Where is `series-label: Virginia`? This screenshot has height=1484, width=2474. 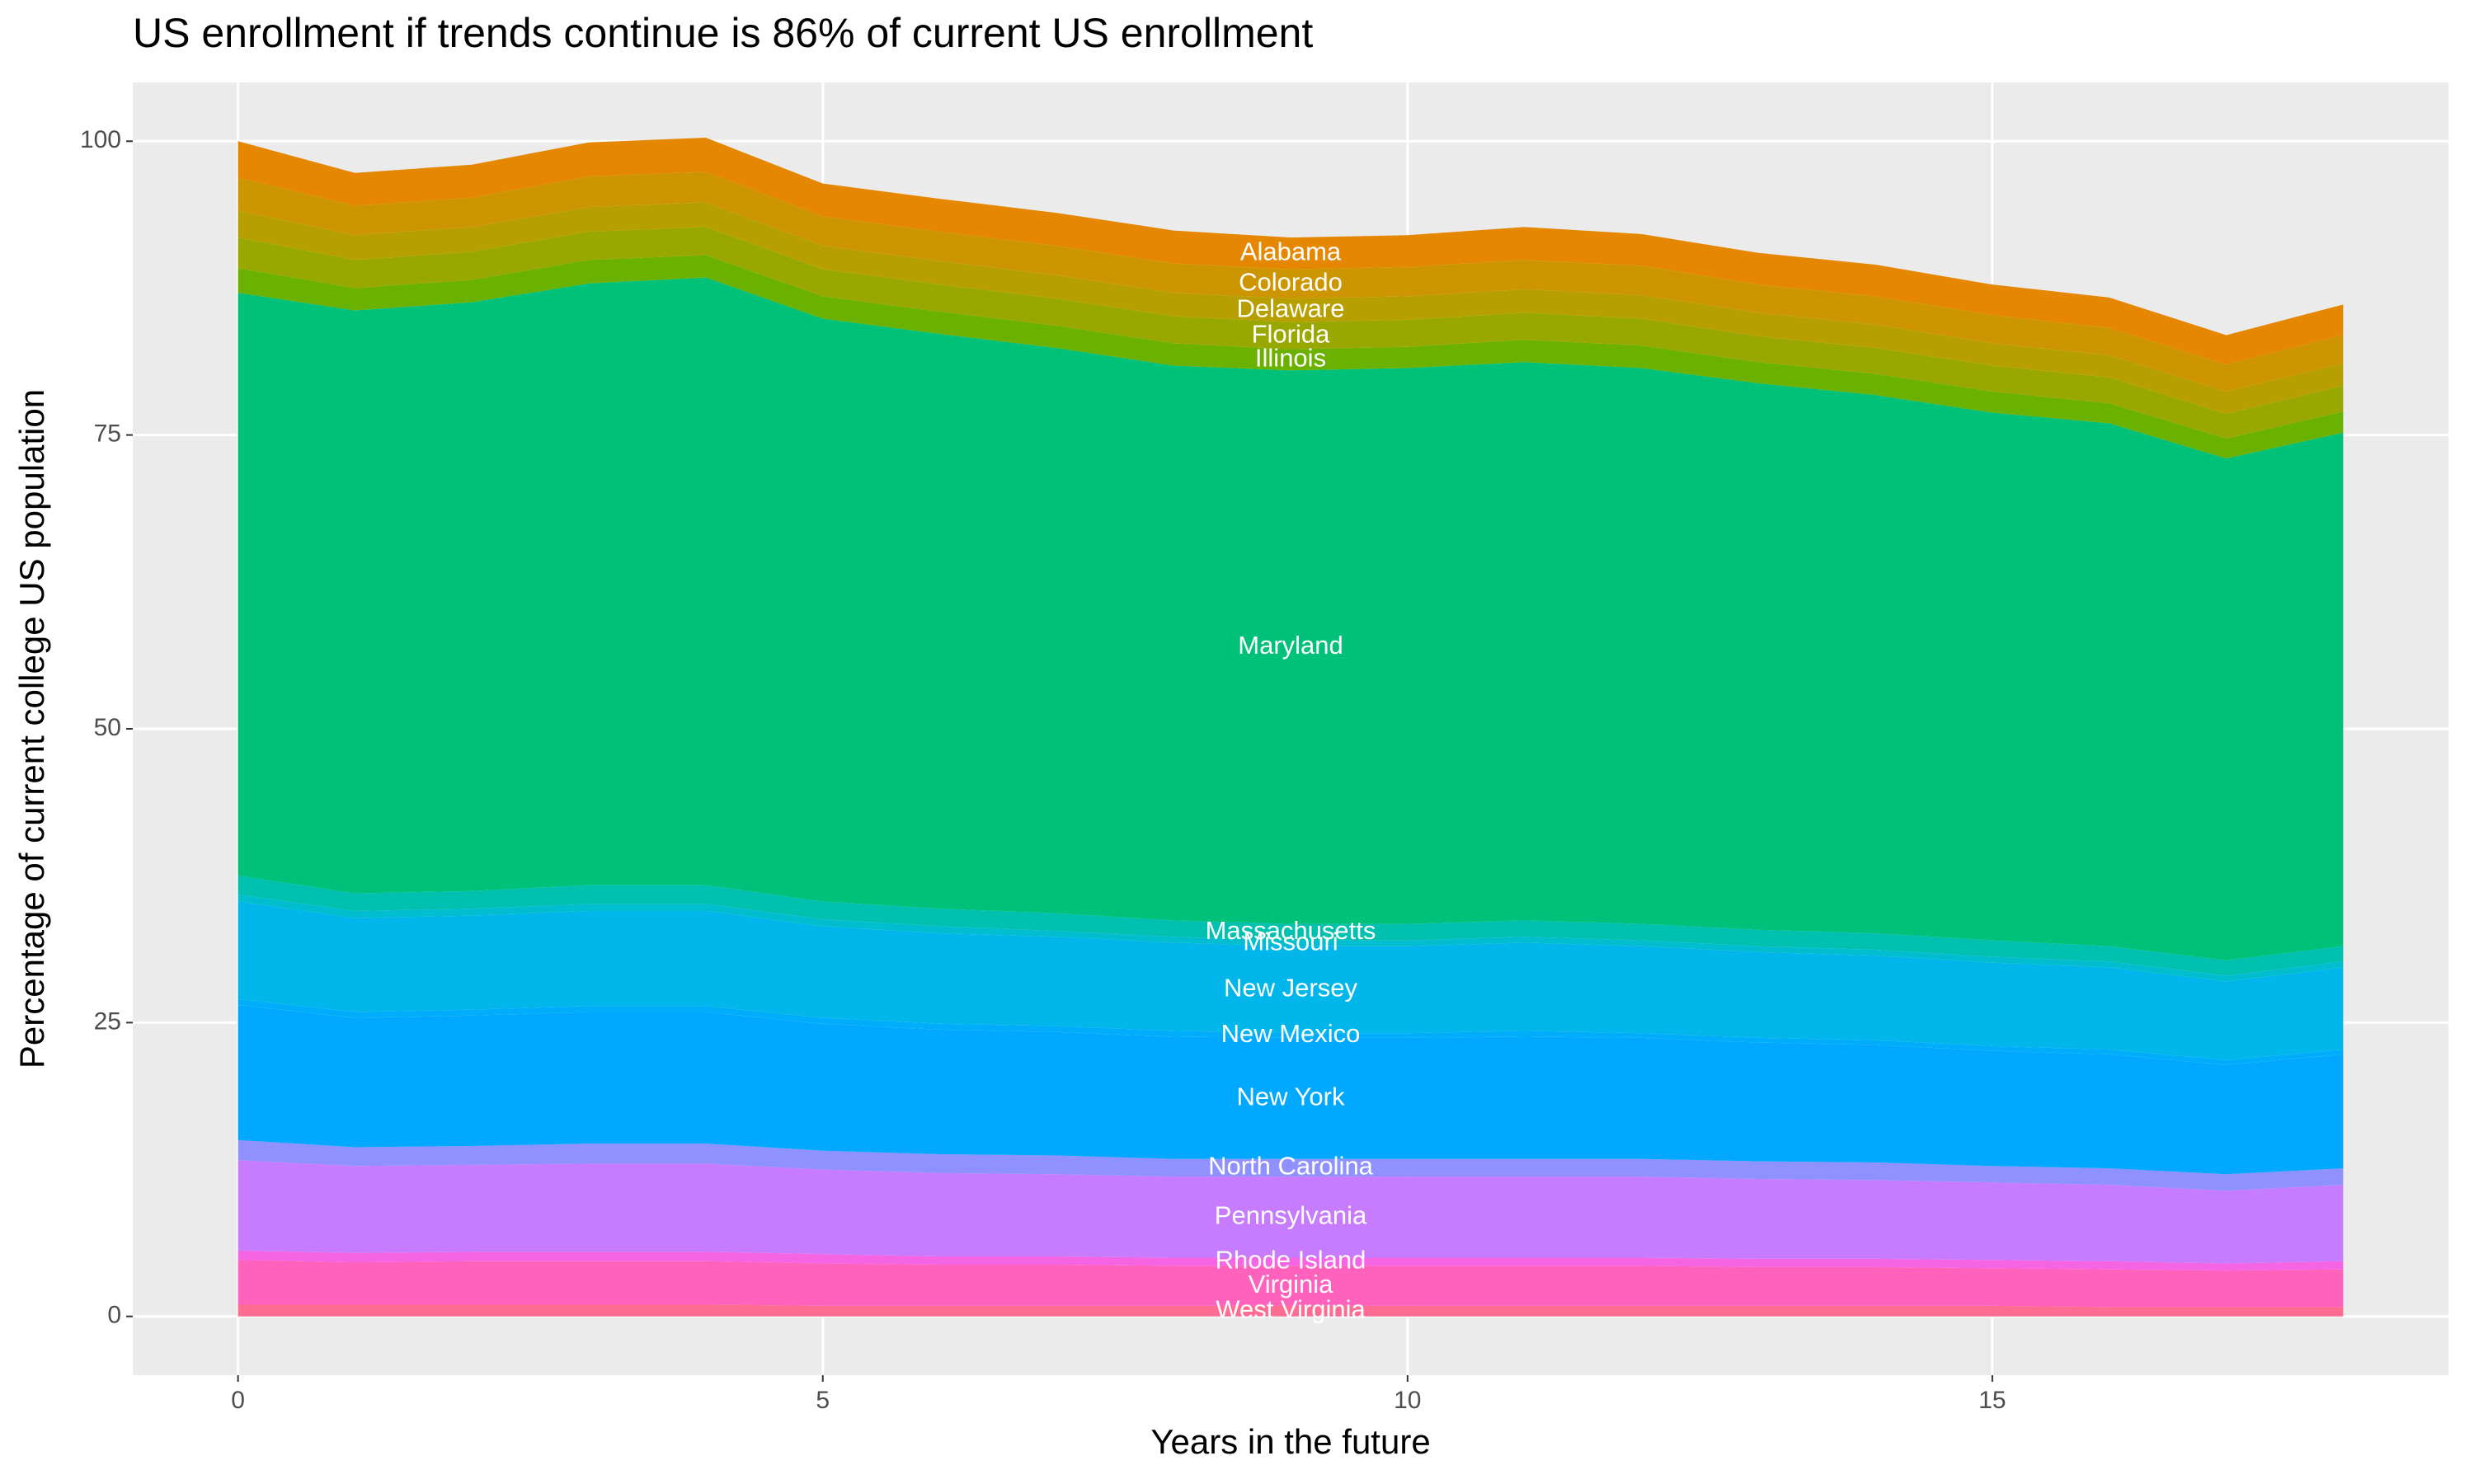 series-label: Virginia is located at coordinates (1291, 1284).